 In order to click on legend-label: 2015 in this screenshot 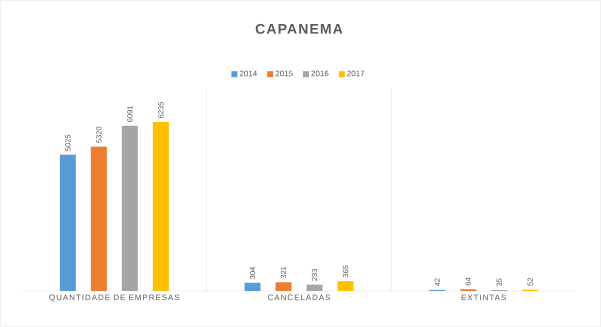, I will do `click(284, 73)`.